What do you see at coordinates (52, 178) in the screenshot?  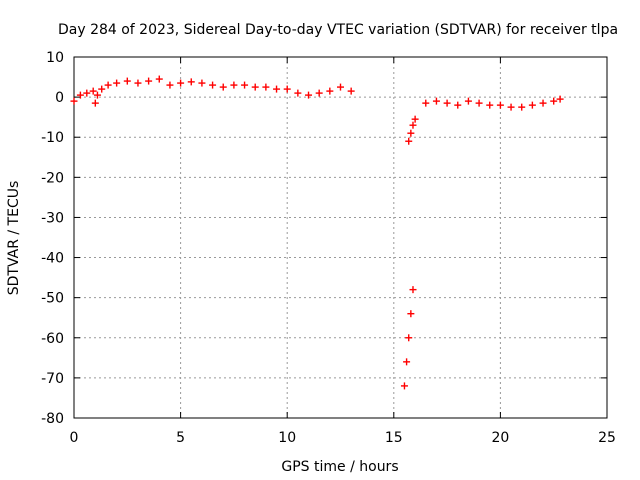 I see `y-tick-label: -20` at bounding box center [52, 178].